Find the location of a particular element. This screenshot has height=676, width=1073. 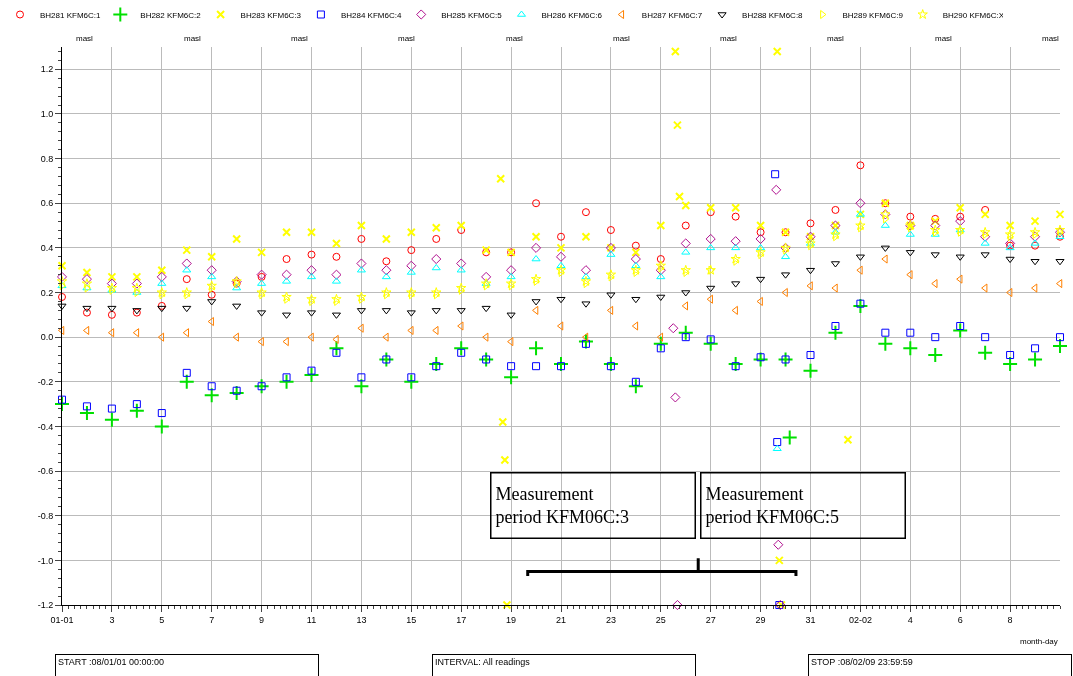

x-tick-label: 29 is located at coordinates (760, 619).